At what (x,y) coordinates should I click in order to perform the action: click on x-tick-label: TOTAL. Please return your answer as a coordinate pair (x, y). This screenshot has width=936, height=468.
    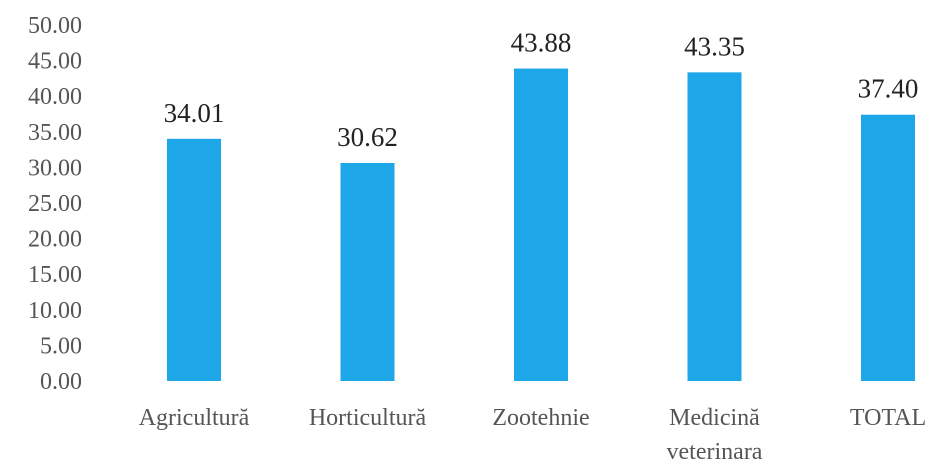
    Looking at the image, I should click on (888, 418).